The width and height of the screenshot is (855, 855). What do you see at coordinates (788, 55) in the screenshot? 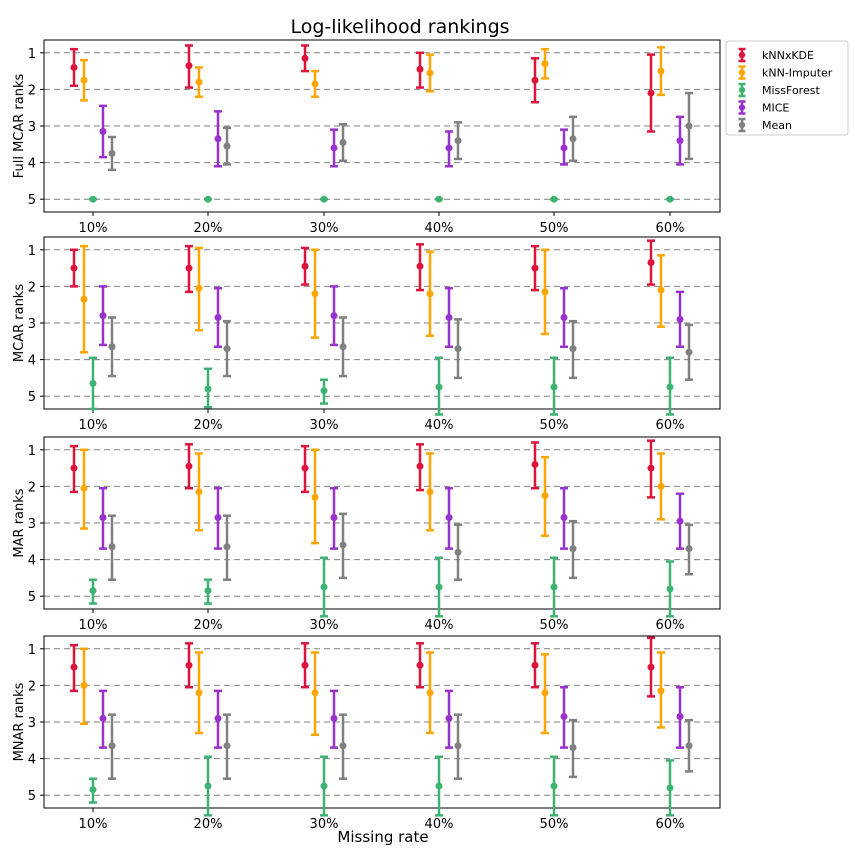
I see `legend-label: kNNxKDE` at bounding box center [788, 55].